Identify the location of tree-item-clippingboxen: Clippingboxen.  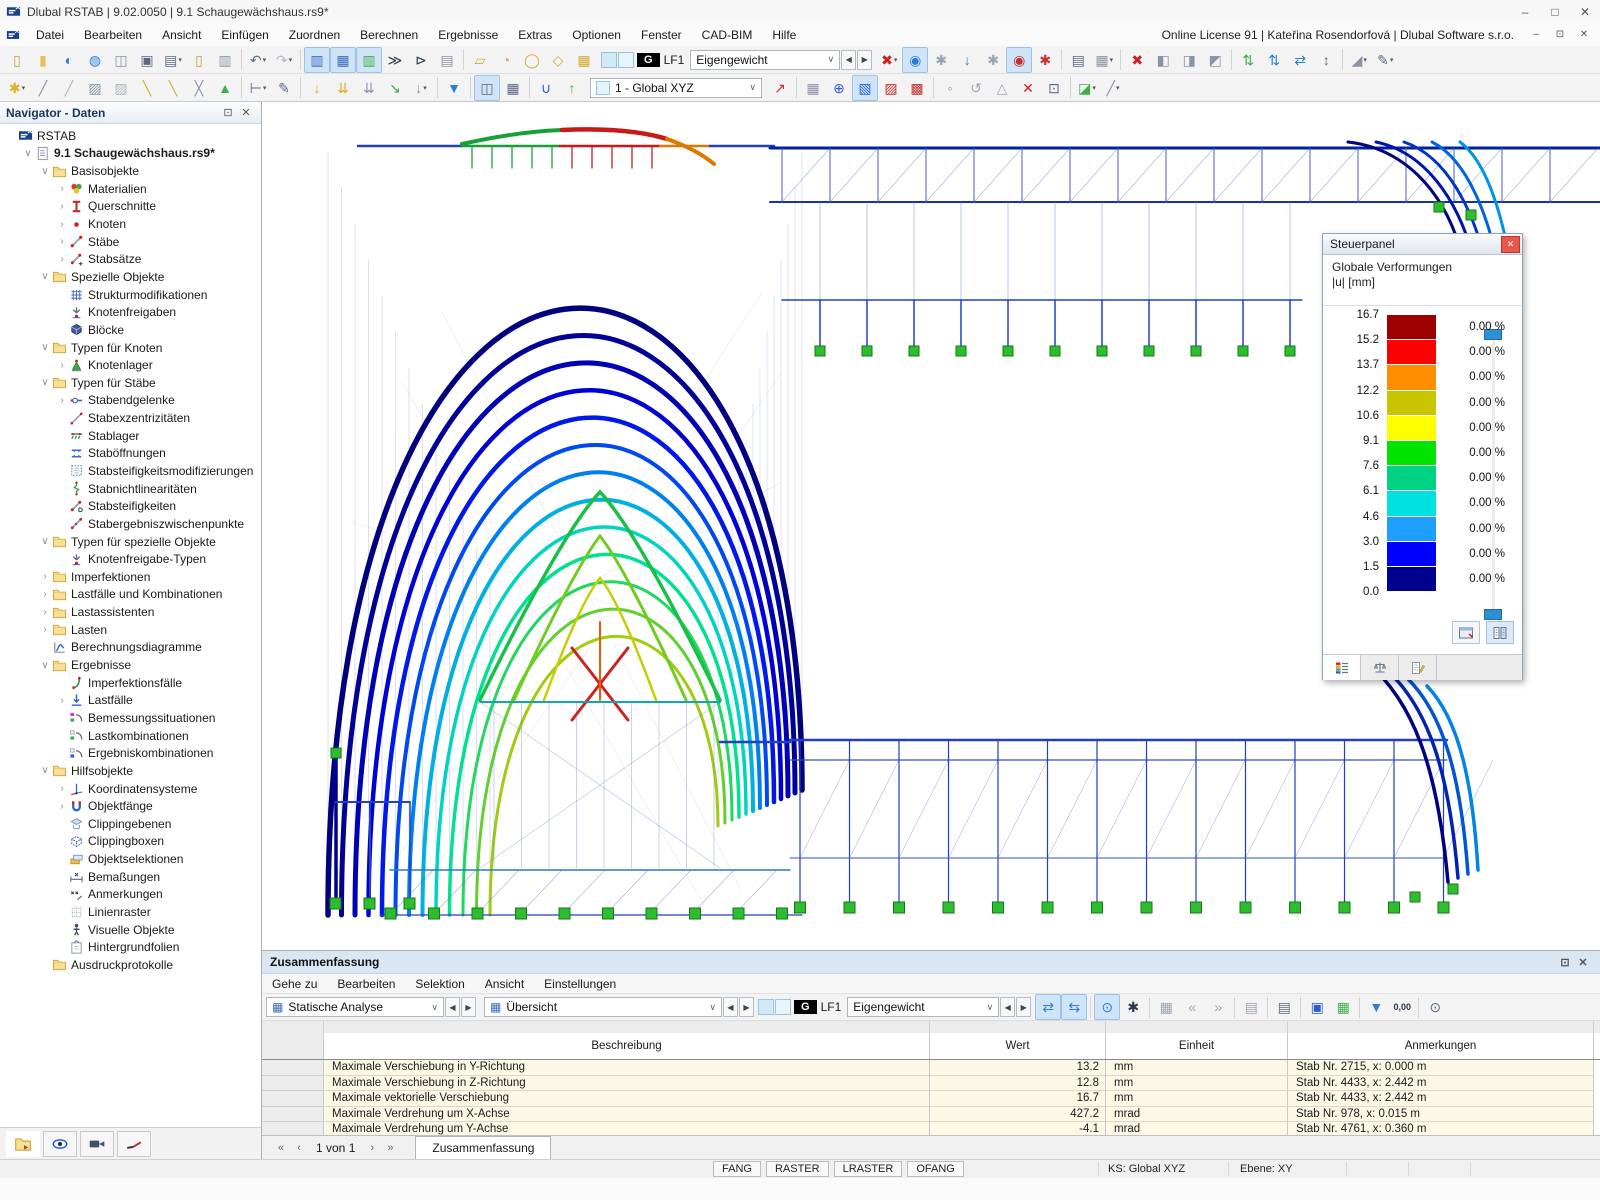
(130, 842).